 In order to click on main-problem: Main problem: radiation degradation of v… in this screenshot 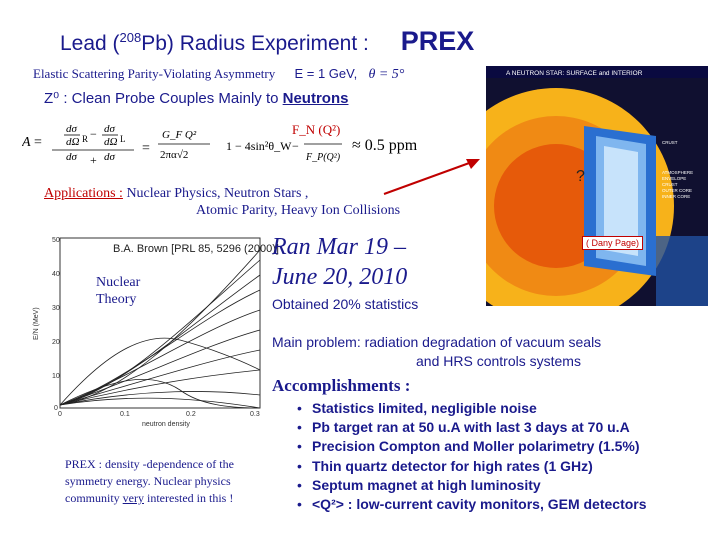, I will do `click(436, 352)`.